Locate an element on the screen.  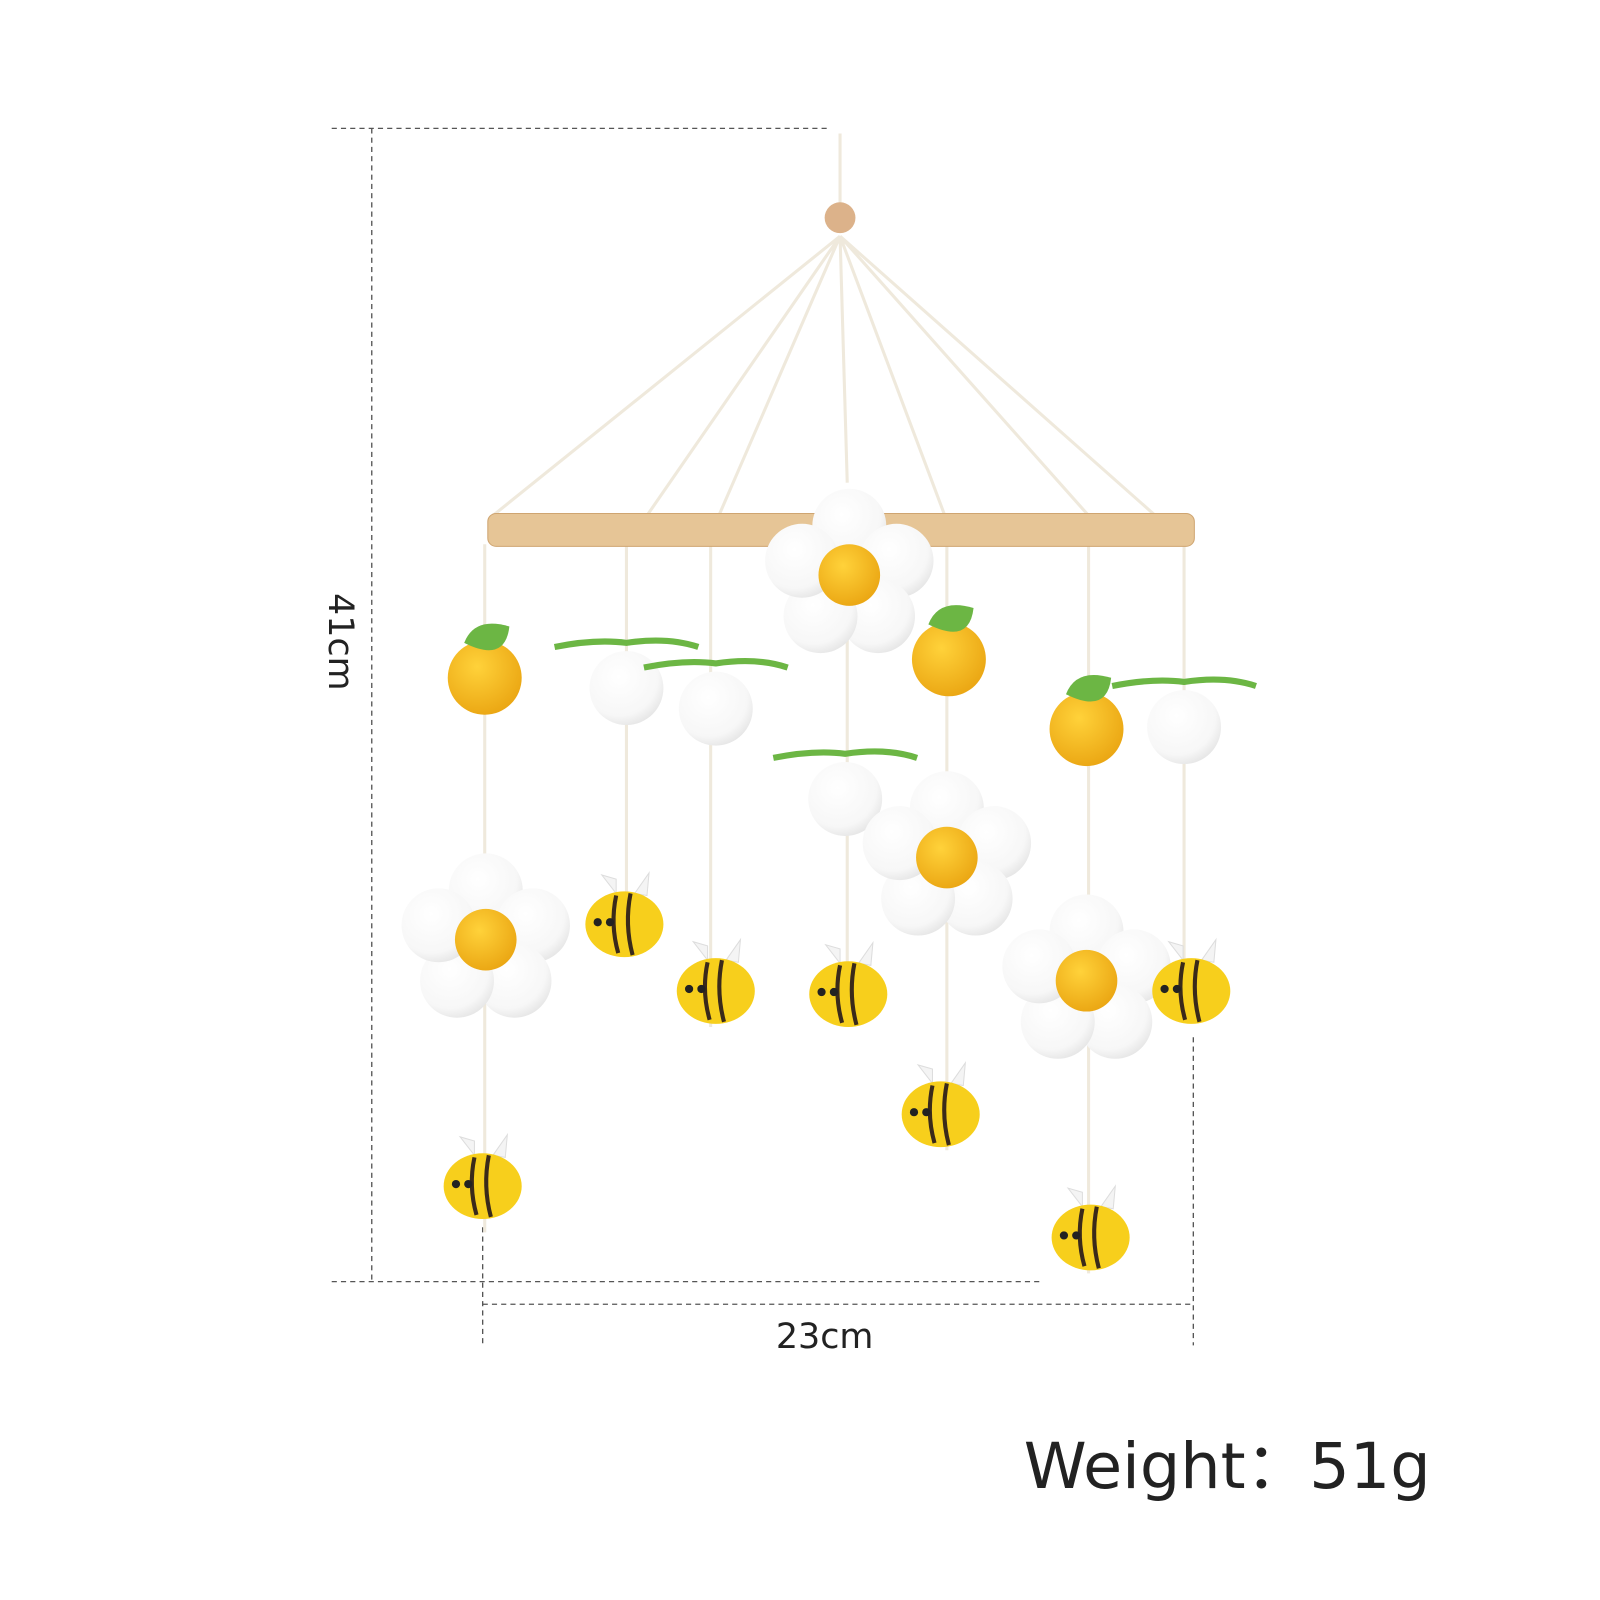
height-label: 41cm is located at coordinates (340, 642).